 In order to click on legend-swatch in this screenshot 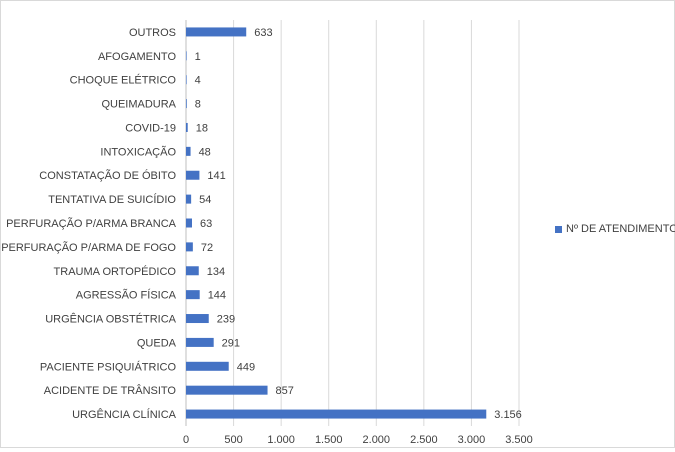, I will do `click(558, 229)`.